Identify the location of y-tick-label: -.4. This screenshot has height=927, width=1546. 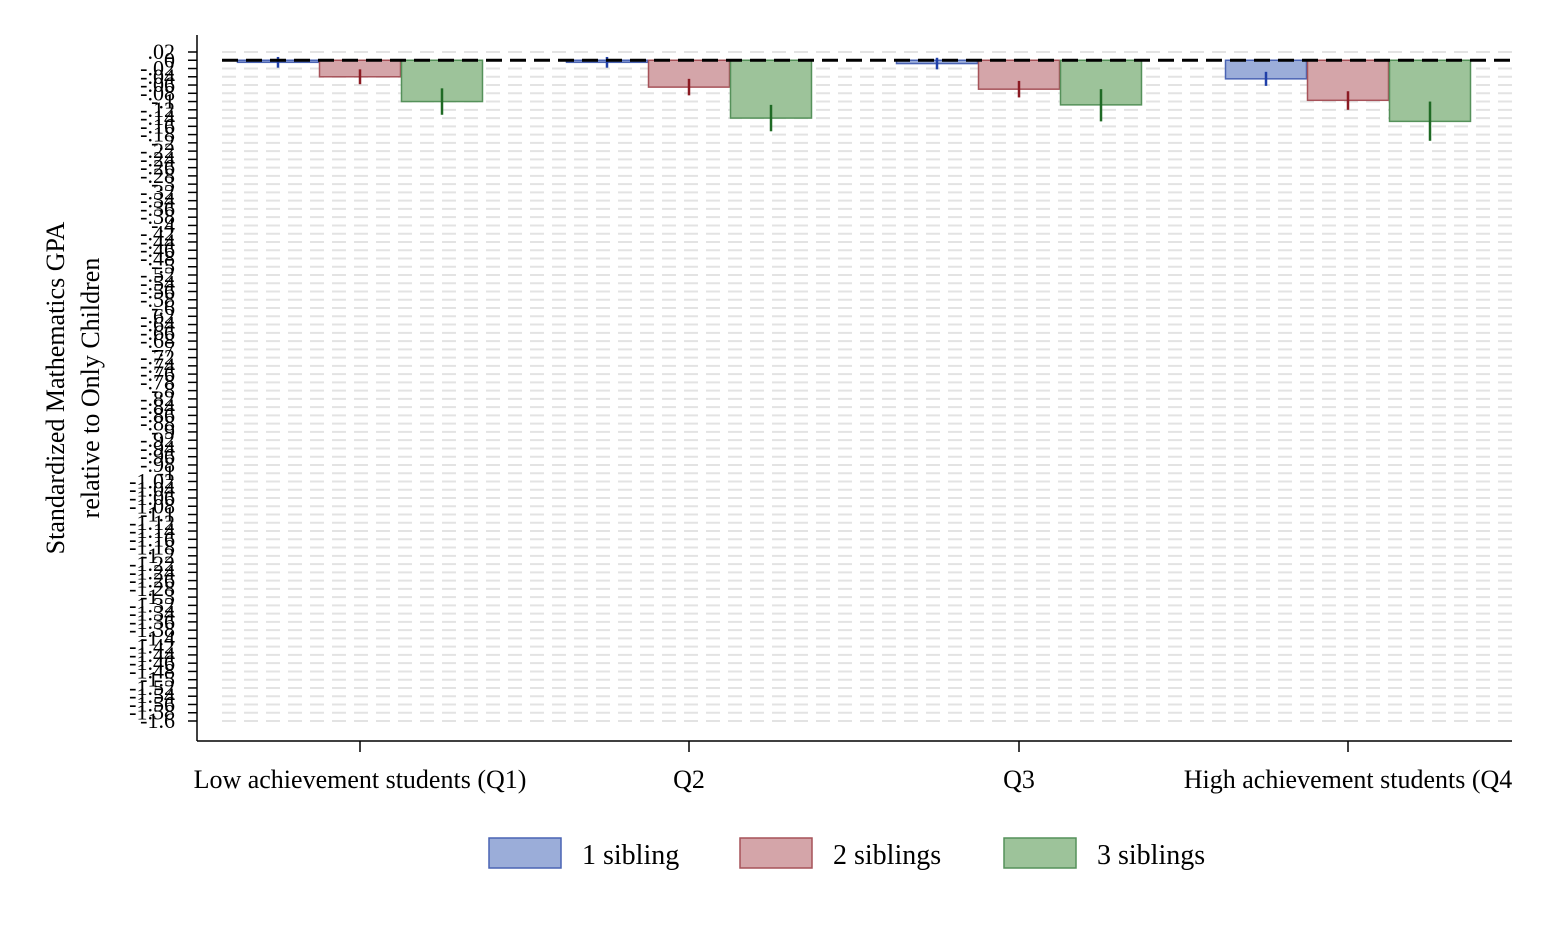
(163, 224).